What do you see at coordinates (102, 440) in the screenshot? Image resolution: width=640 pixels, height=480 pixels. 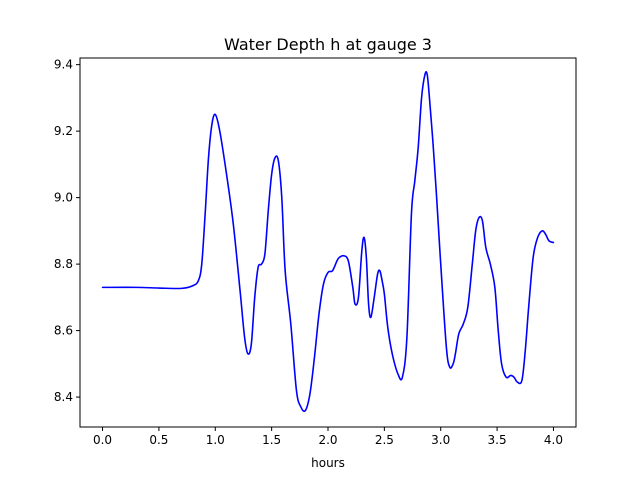 I see `x-tick-label: 0.0` at bounding box center [102, 440].